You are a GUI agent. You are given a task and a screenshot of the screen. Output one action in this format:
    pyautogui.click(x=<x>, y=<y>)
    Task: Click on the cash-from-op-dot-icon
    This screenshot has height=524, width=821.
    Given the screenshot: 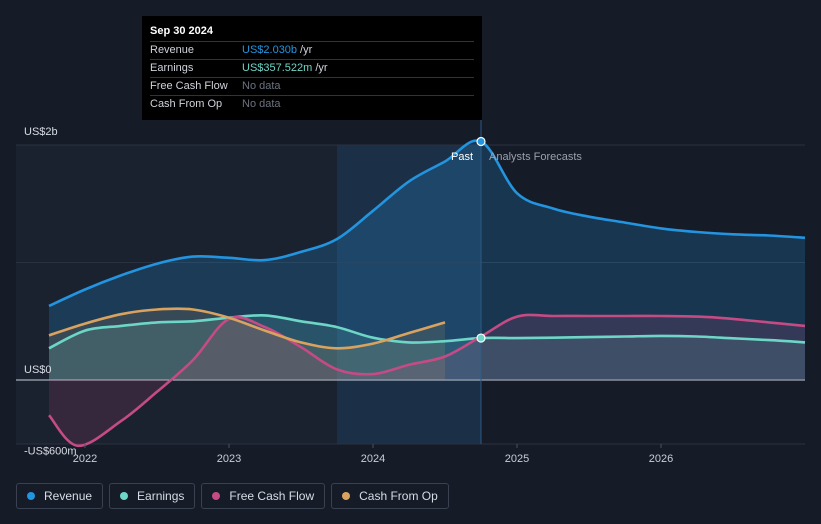 What is the action you would take?
    pyautogui.click(x=346, y=496)
    